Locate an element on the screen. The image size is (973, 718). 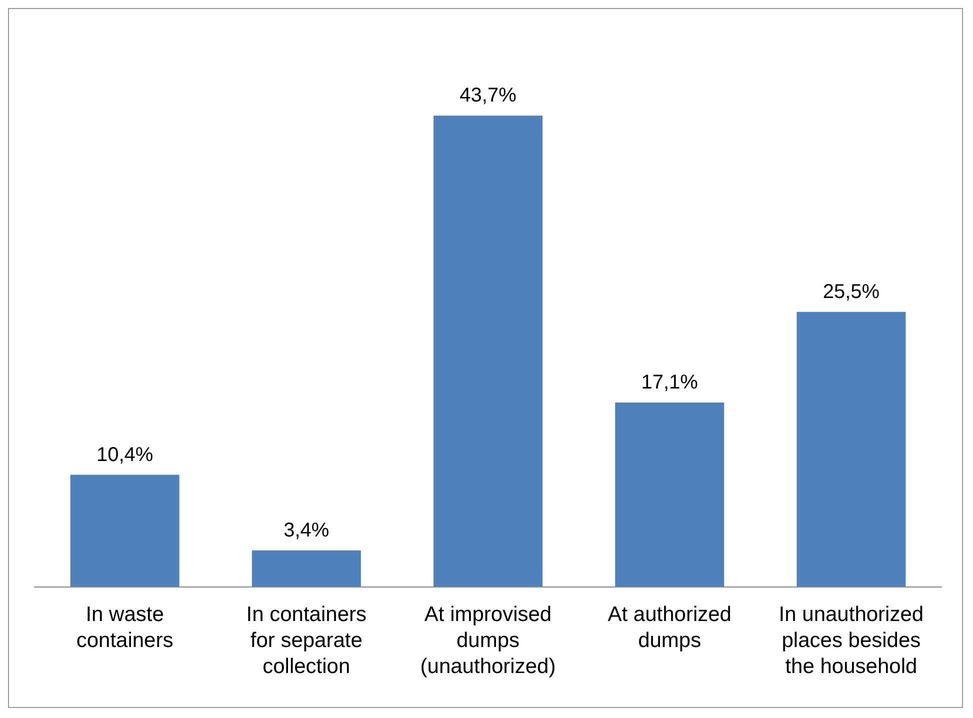
x-tick-label: At authorized dumps is located at coordinates (670, 627).